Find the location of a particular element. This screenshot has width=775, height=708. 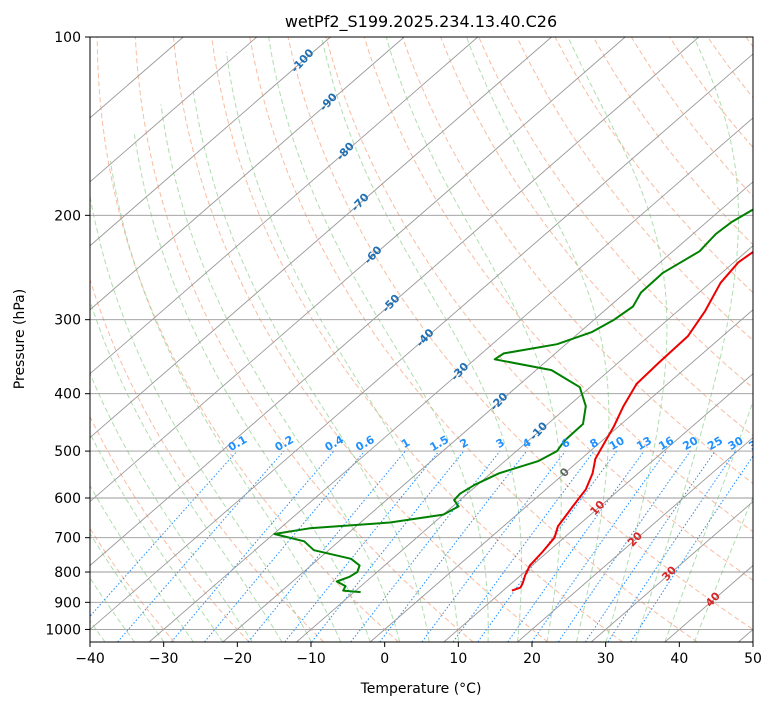

x-tick-label: 30 is located at coordinates (606, 659).